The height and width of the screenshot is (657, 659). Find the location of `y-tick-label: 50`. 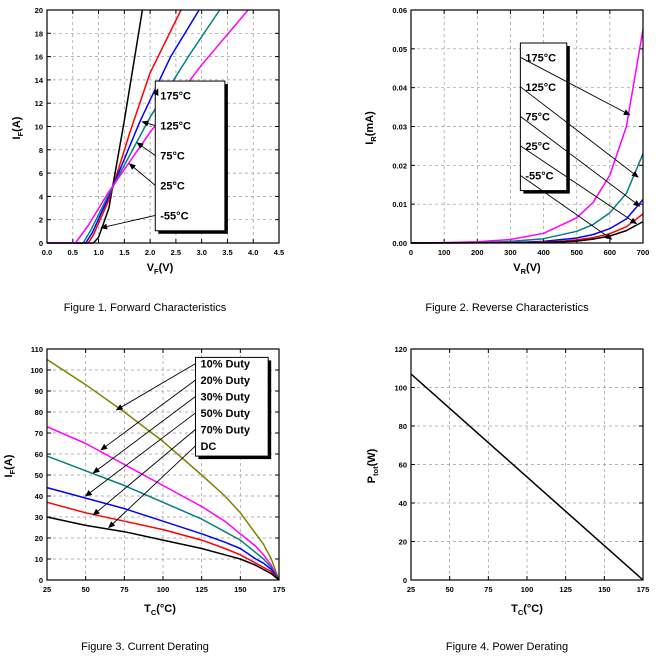

y-tick-label: 50 is located at coordinates (39, 475).